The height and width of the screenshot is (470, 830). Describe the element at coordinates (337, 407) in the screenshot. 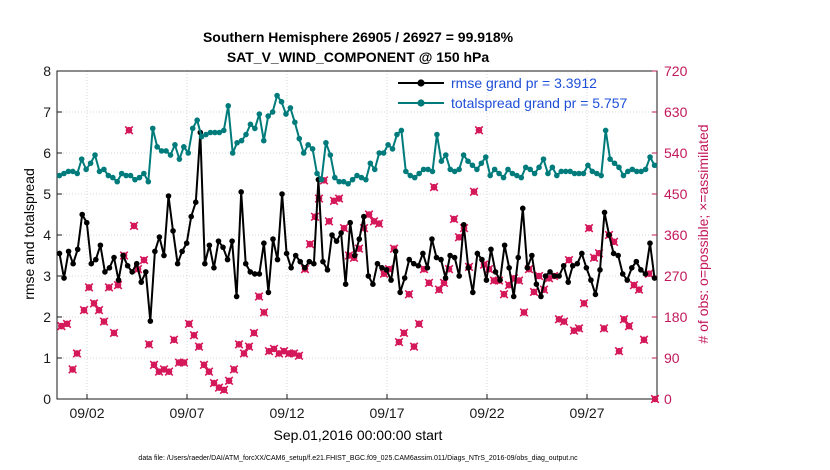

I see `x-axis-ticks: 09/02 09/07 09/12 09/17 09/22 09/27` at that location.